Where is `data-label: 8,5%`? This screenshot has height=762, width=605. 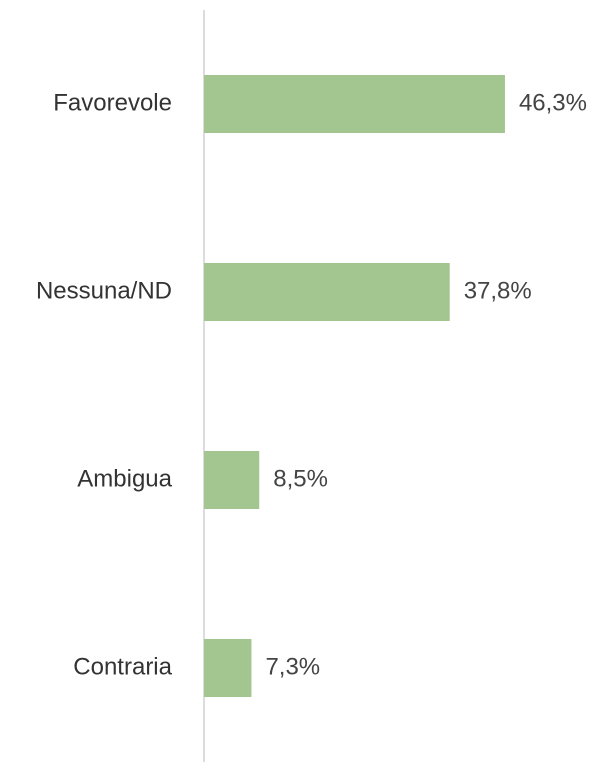 data-label: 8,5% is located at coordinates (300, 478).